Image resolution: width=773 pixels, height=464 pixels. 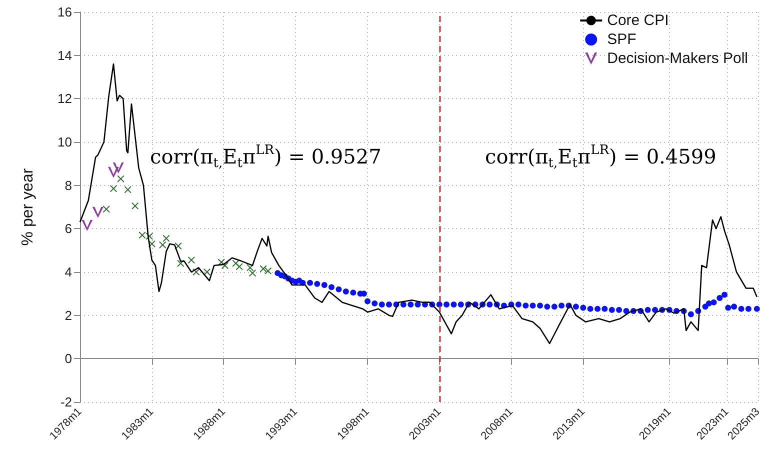 I want to click on y-tick-label: 2, so click(x=68, y=315).